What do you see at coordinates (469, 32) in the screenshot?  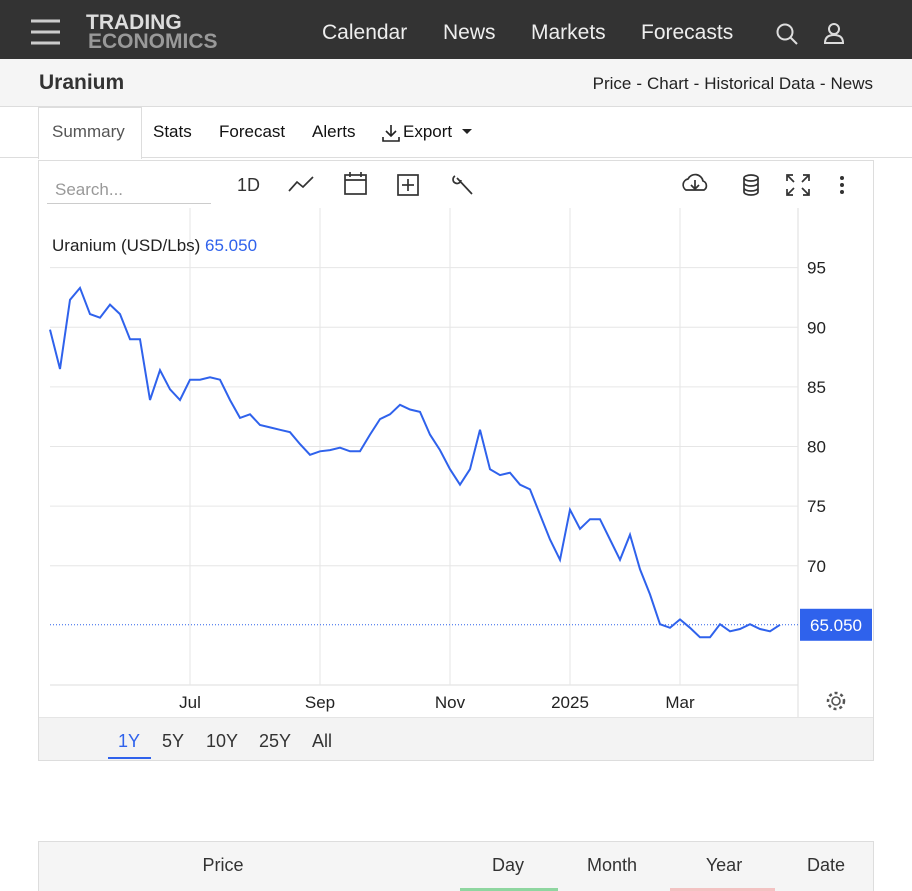 I see `nav-link: News` at bounding box center [469, 32].